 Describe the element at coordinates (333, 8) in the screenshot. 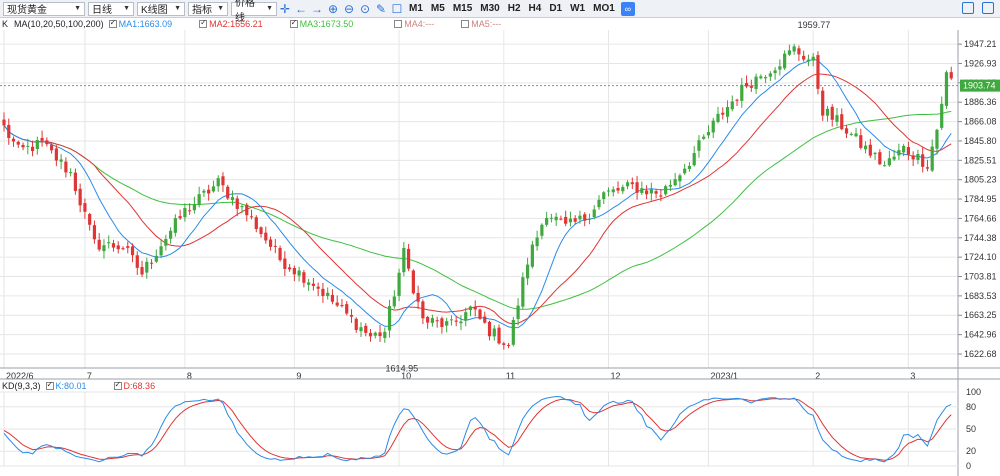

I see `zoom-in-icon: ⊕` at that location.